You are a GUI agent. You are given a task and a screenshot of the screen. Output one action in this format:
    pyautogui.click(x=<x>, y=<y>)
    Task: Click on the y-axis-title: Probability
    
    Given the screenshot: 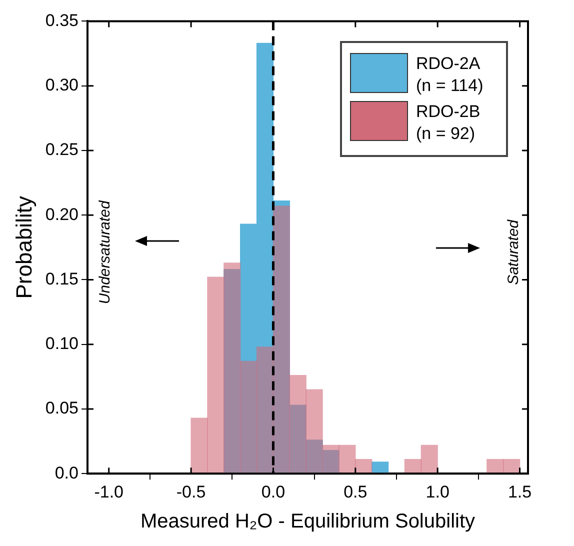 What is the action you would take?
    pyautogui.click(x=23, y=247)
    